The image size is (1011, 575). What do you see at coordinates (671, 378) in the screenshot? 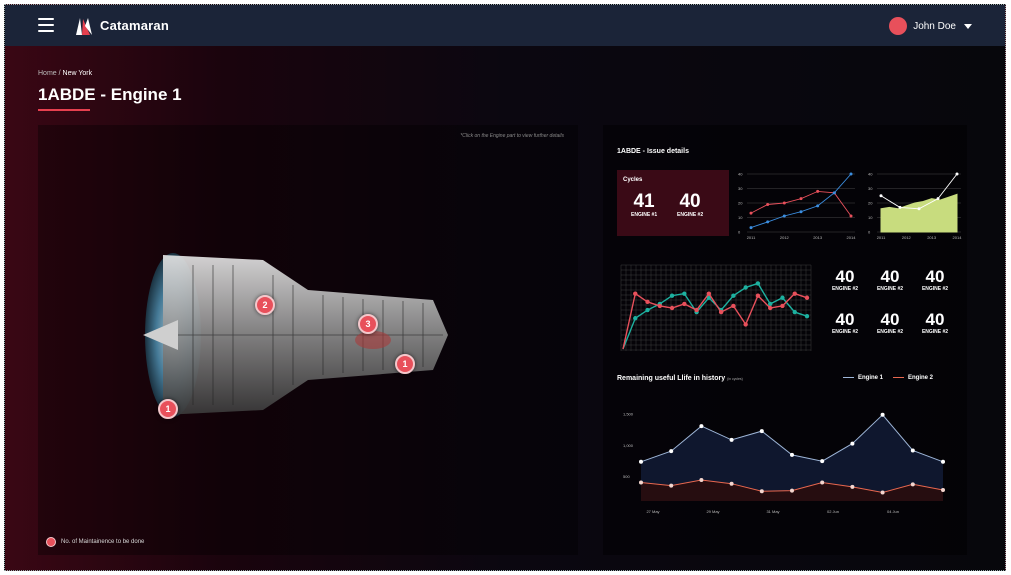
I see `rul-title-text: Remaining useful Llife in history` at bounding box center [671, 378].